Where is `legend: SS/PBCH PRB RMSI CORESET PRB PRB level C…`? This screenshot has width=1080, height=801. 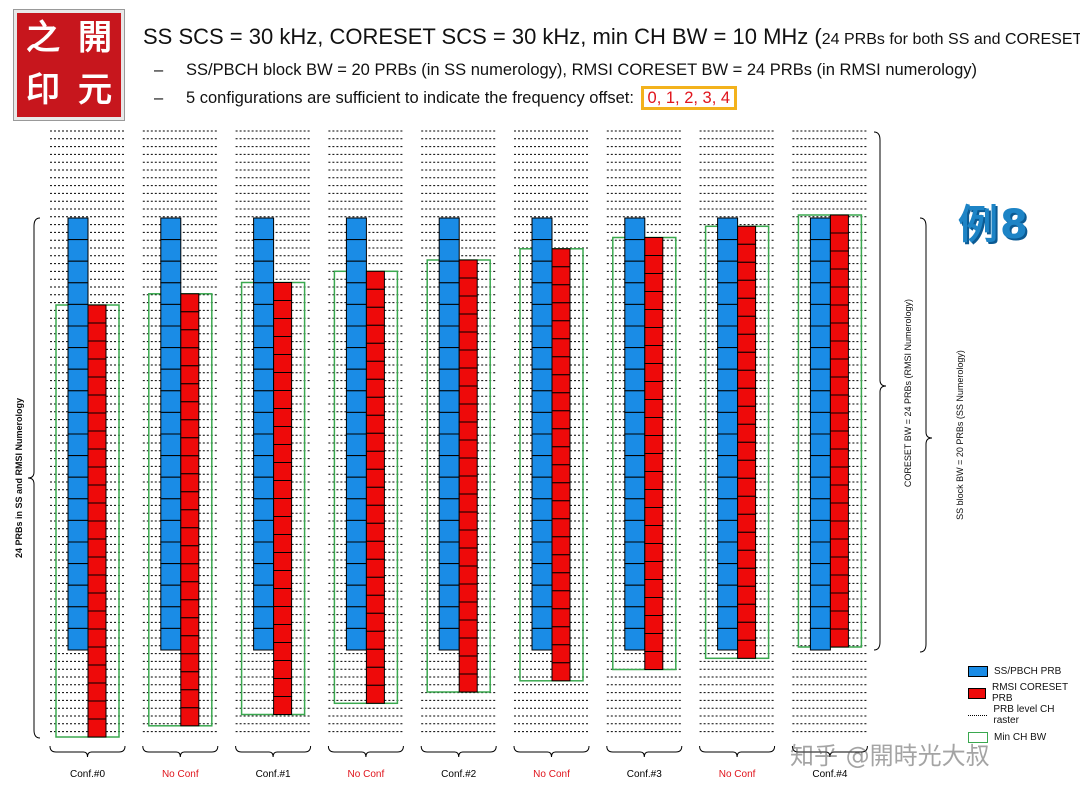
legend: SS/PBCH PRB RMSI CORESET PRB PRB level C… is located at coordinates (1024, 704).